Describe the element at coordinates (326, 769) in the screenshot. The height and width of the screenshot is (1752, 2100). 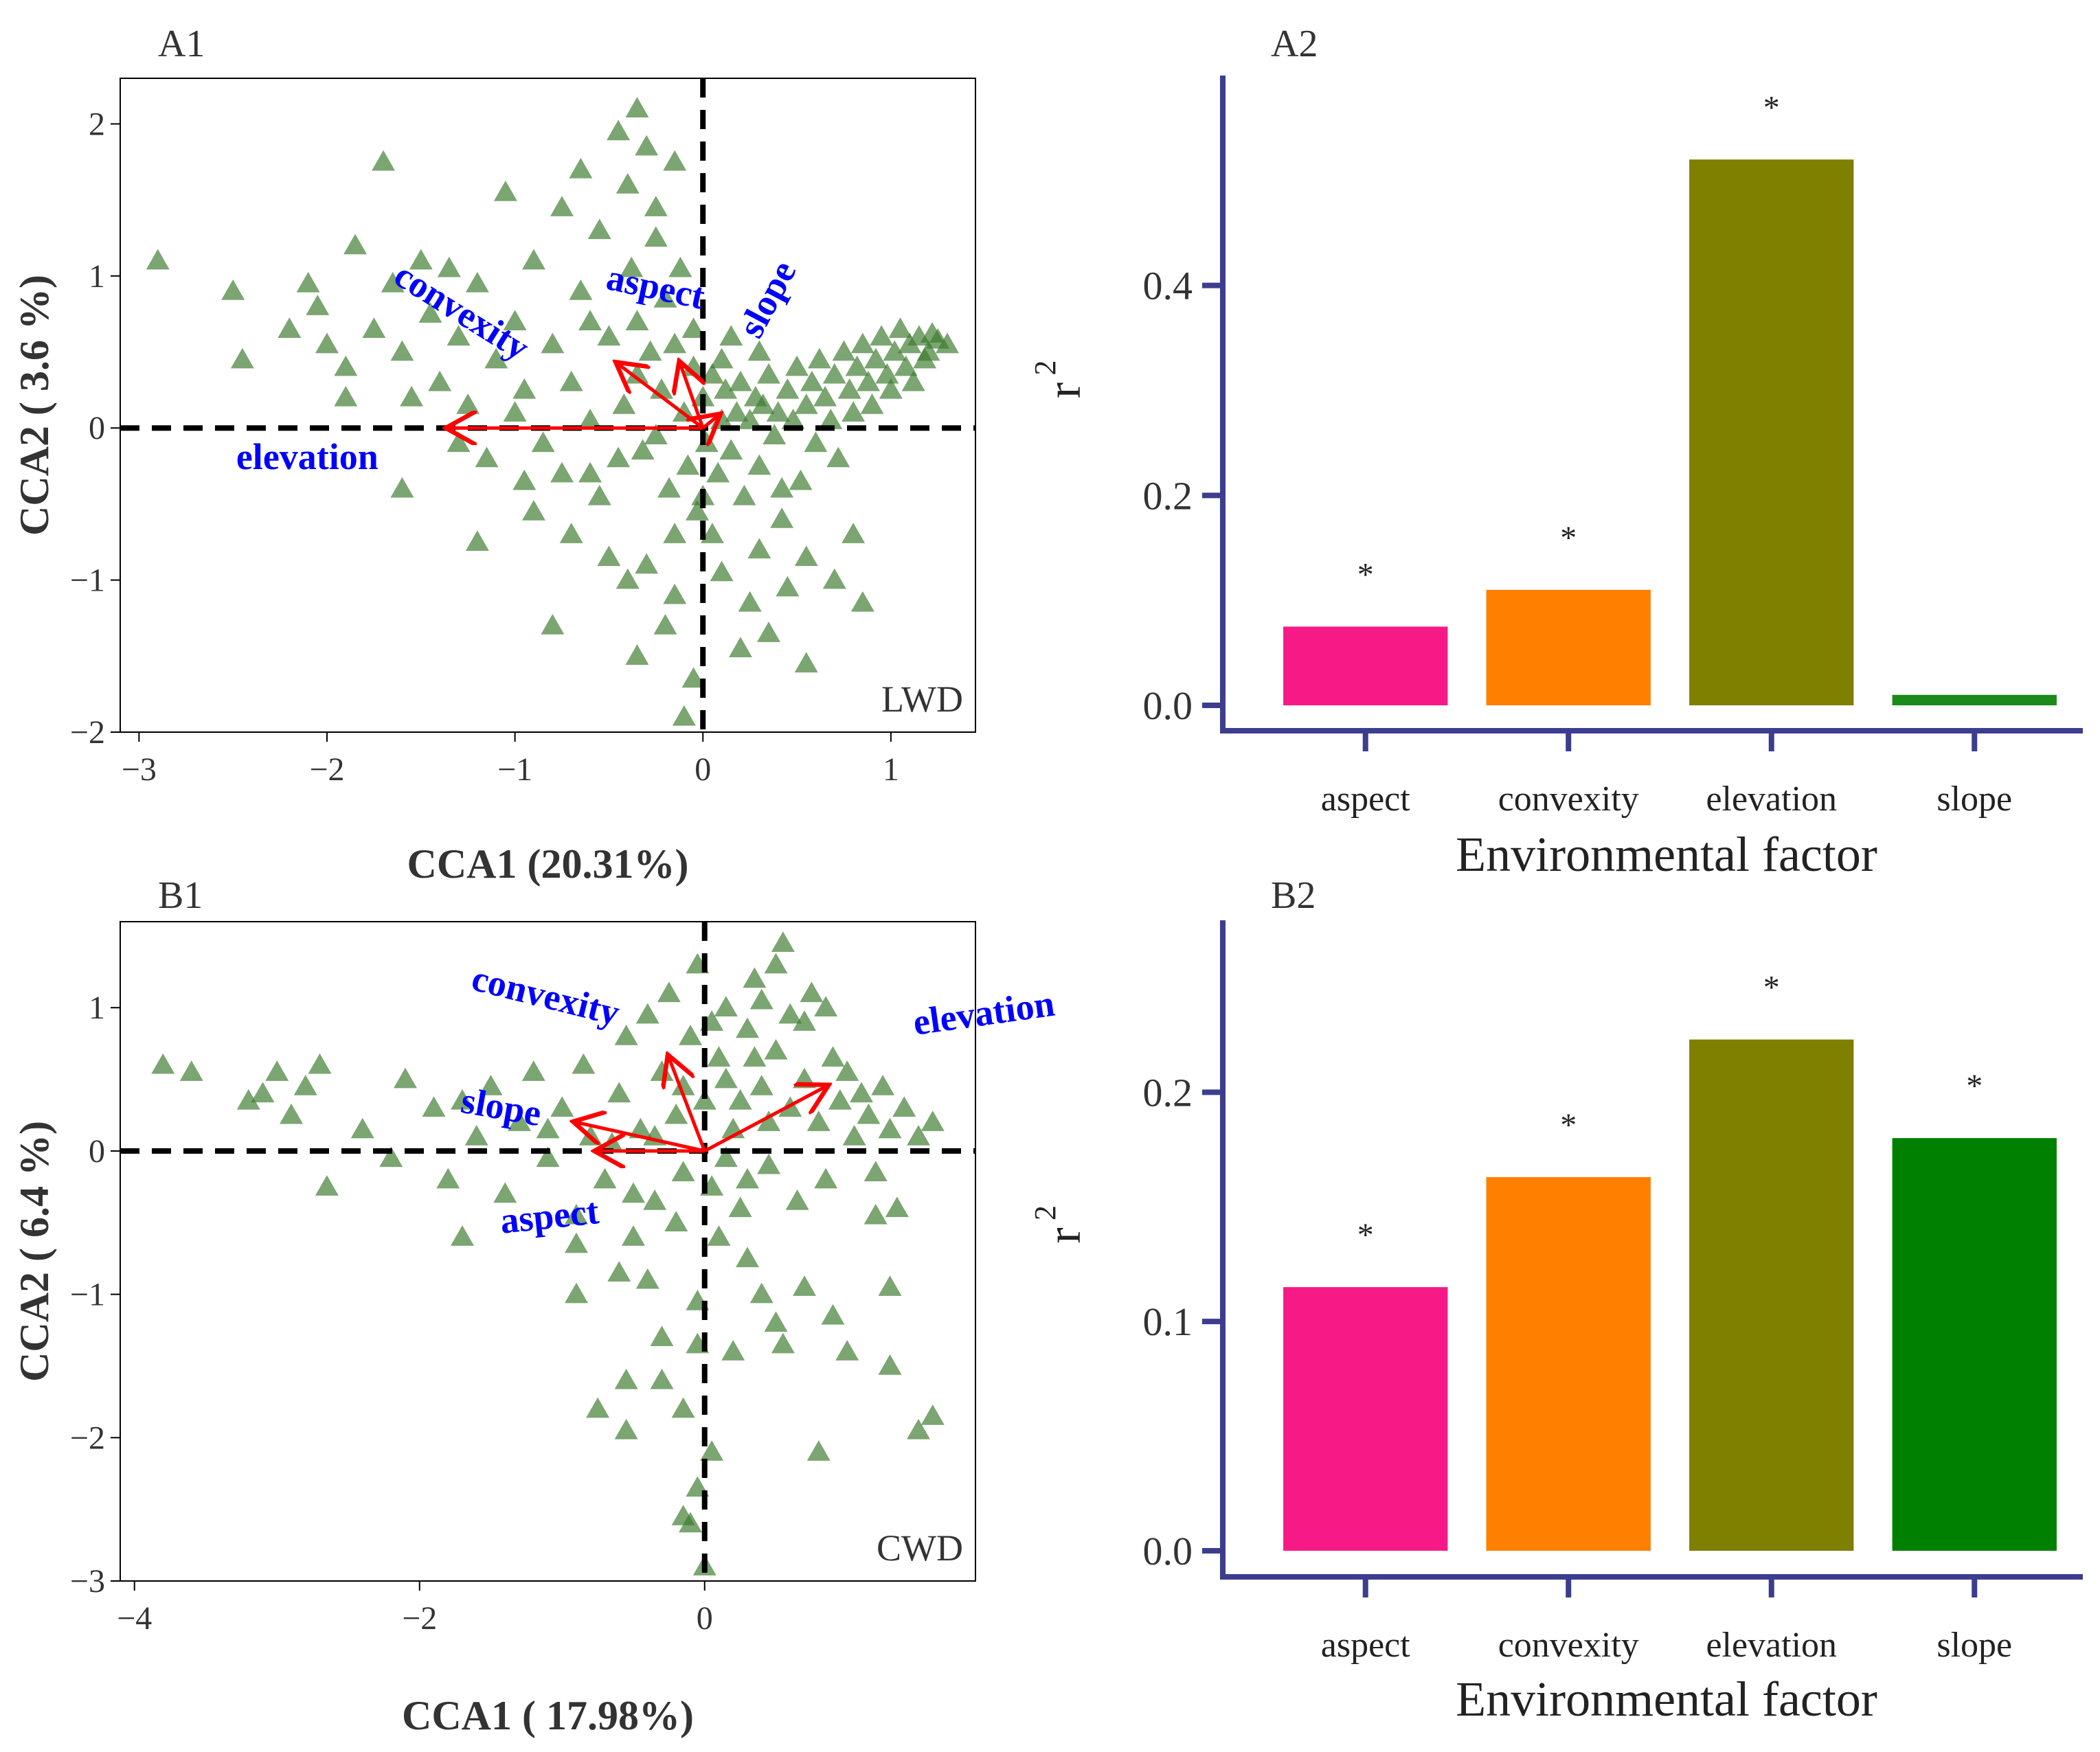
I see `x-tick-label: −2` at that location.